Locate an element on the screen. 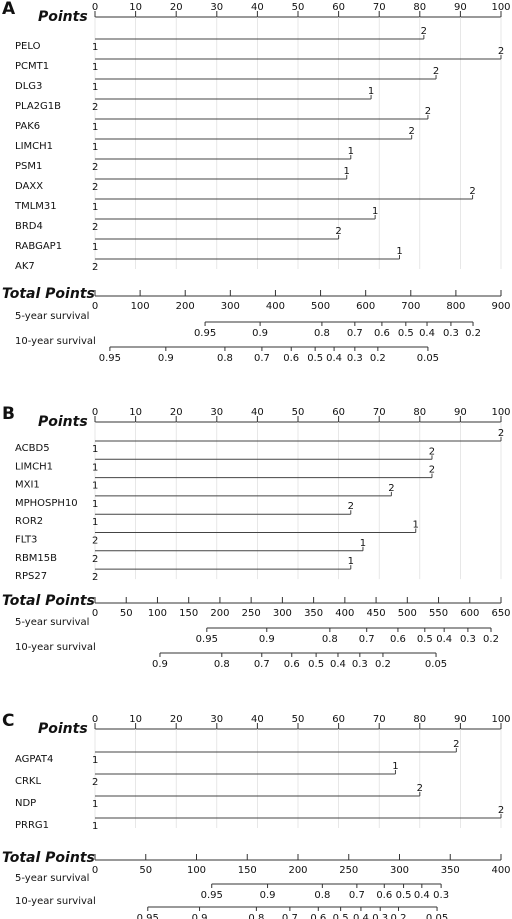  total-tick-label: 250 is located at coordinates (251, 613).